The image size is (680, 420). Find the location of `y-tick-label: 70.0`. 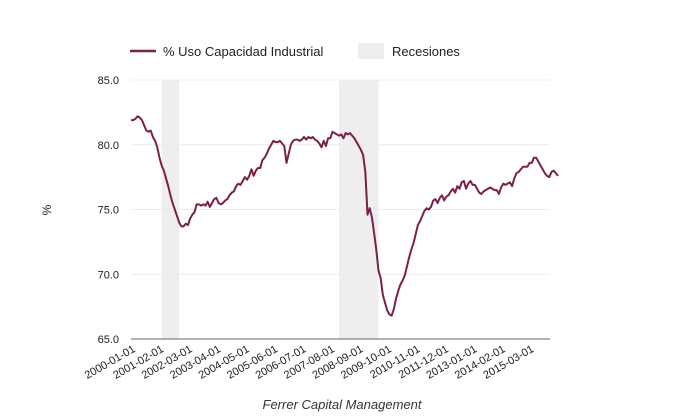

y-tick-label: 70.0 is located at coordinates (108, 275).